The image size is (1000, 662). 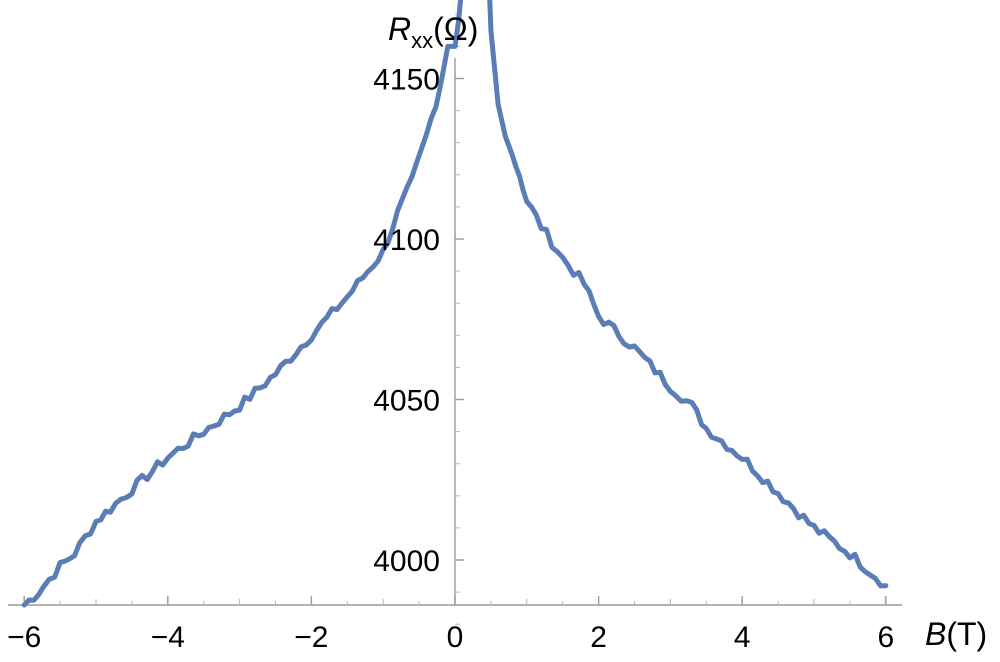 I want to click on x-axis-title-main: B, so click(x=935, y=634).